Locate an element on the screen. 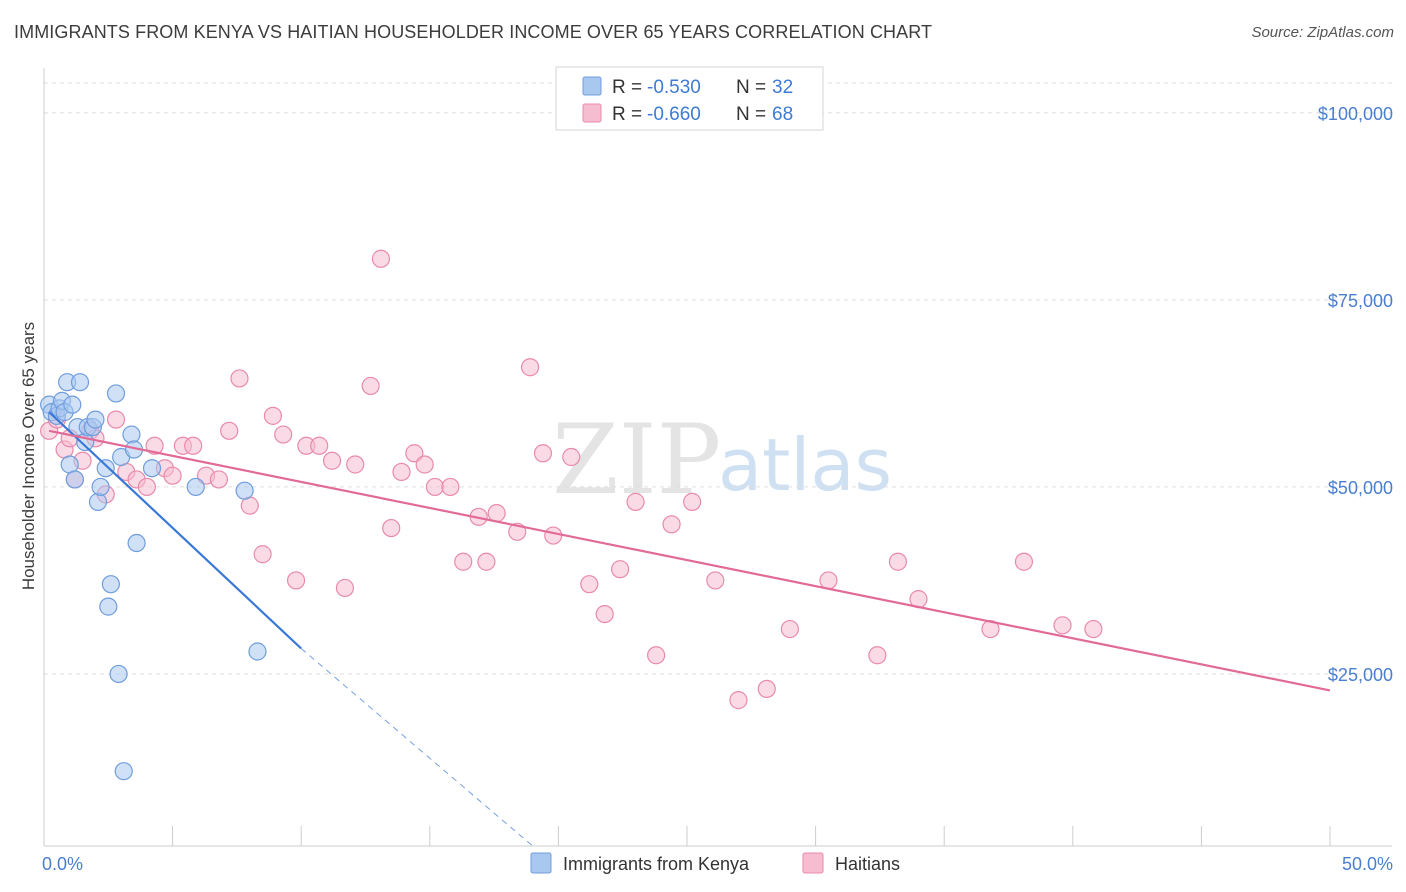  haiti-legend-swatch is located at coordinates (592, 113).